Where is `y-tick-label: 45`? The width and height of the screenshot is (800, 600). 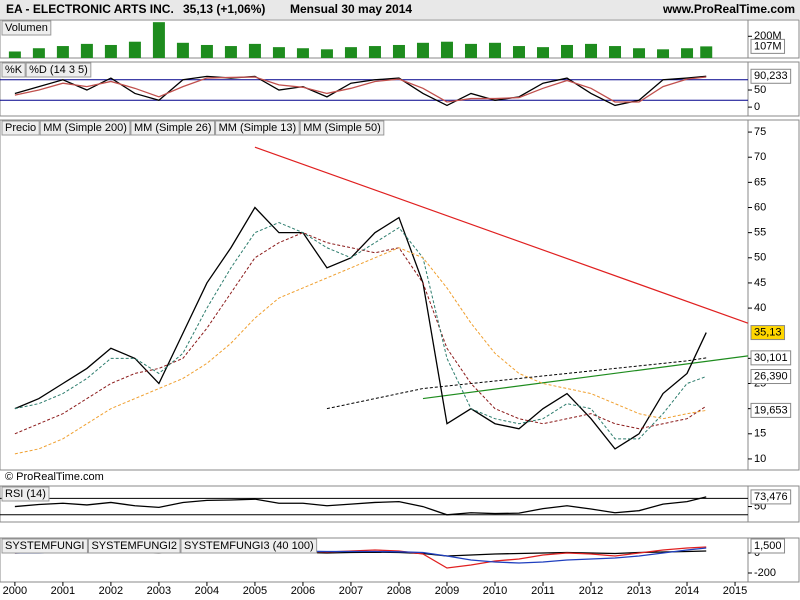
y-tick-label: 45 is located at coordinates (760, 283).